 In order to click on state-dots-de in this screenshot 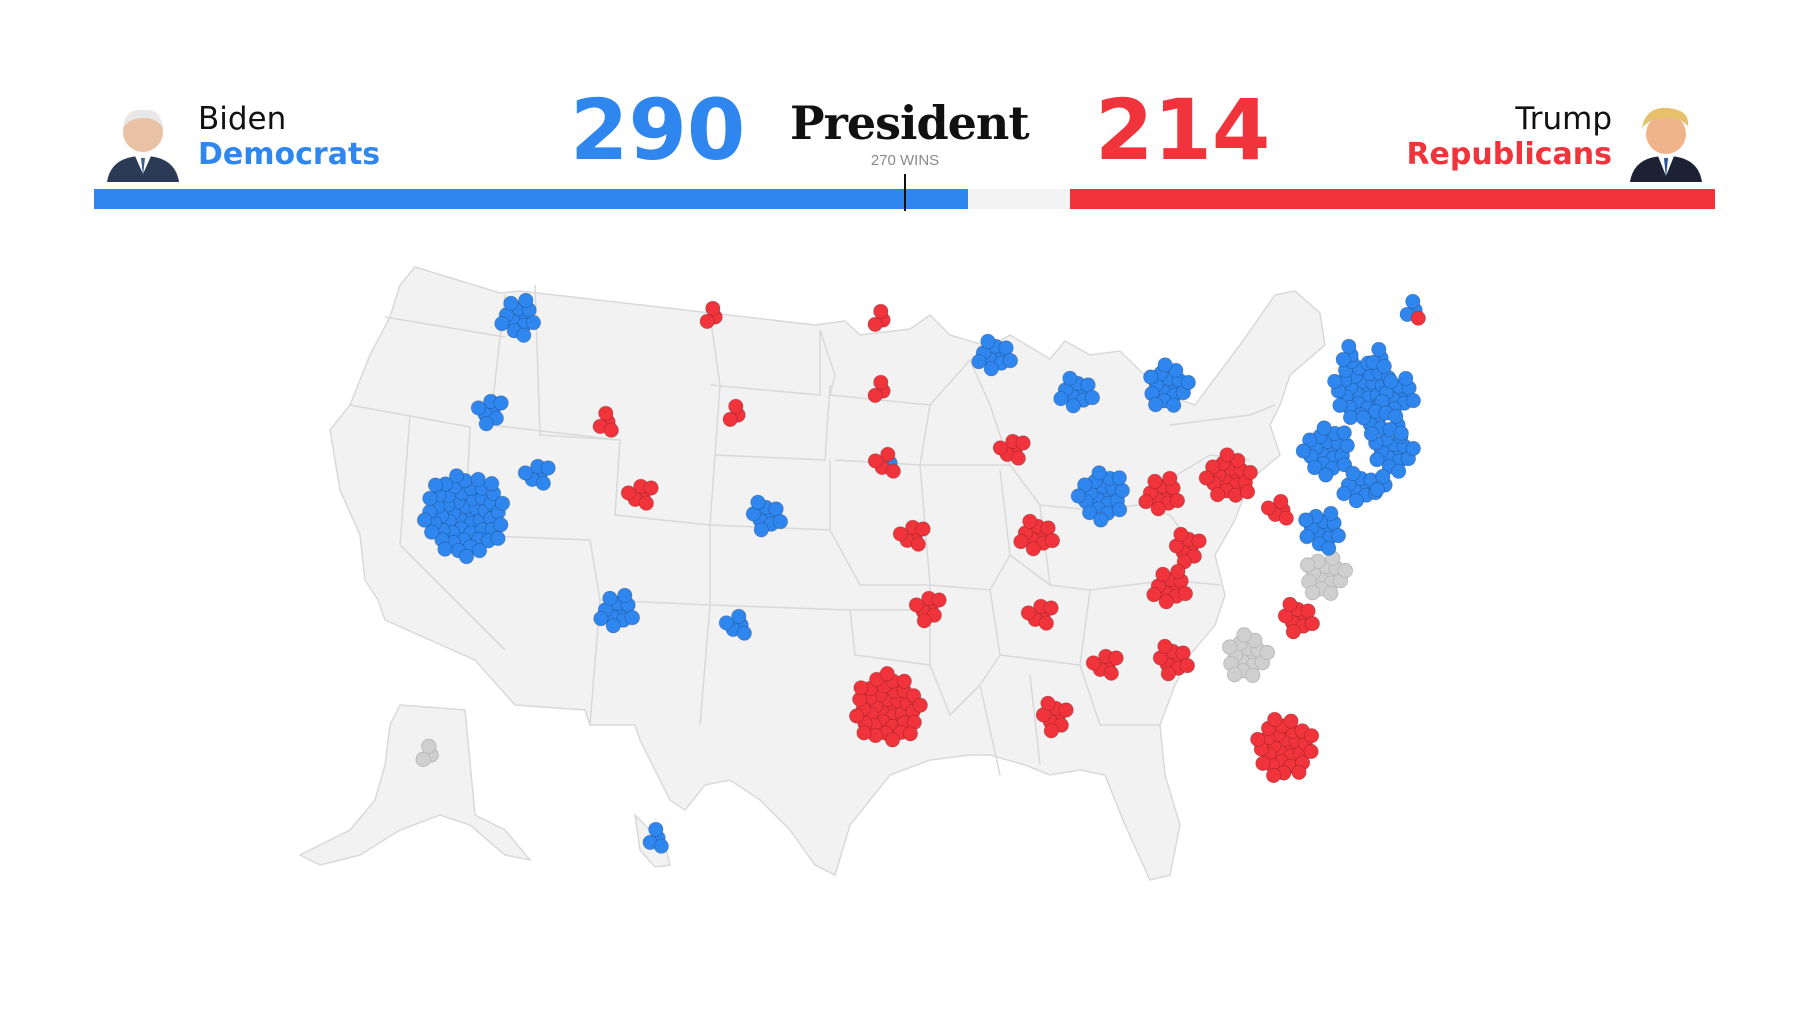, I will do `click(1381, 482)`.